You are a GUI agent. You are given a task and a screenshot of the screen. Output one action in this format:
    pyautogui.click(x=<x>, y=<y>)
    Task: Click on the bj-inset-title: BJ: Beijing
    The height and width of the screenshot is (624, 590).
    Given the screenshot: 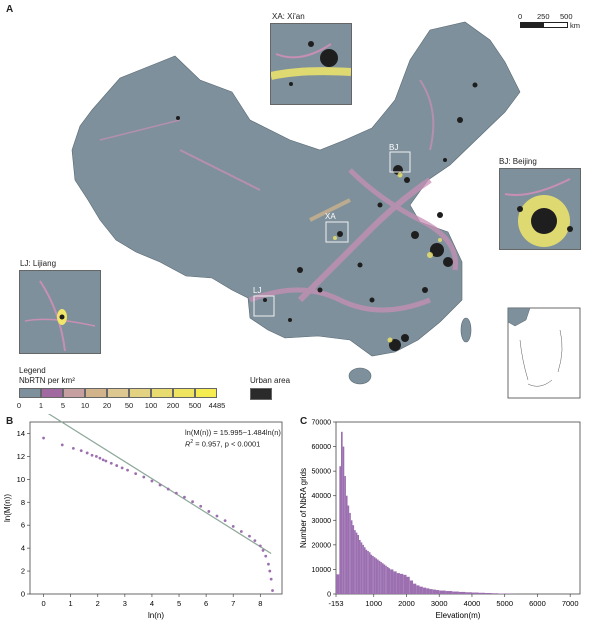 What is the action you would take?
    pyautogui.click(x=518, y=161)
    